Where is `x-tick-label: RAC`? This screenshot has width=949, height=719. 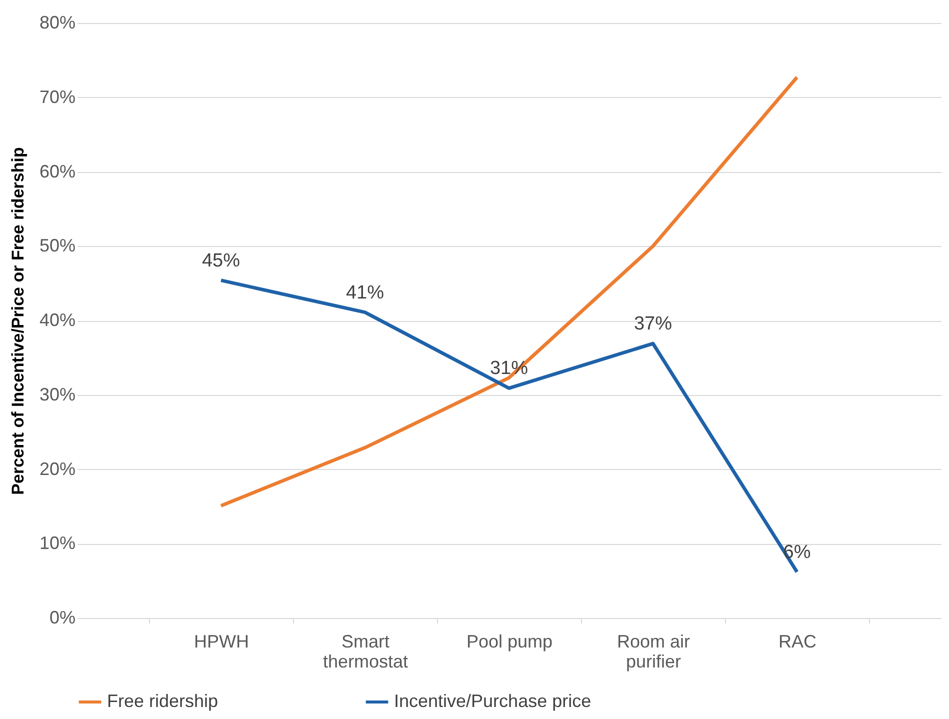 x-tick-label: RAC is located at coordinates (797, 642).